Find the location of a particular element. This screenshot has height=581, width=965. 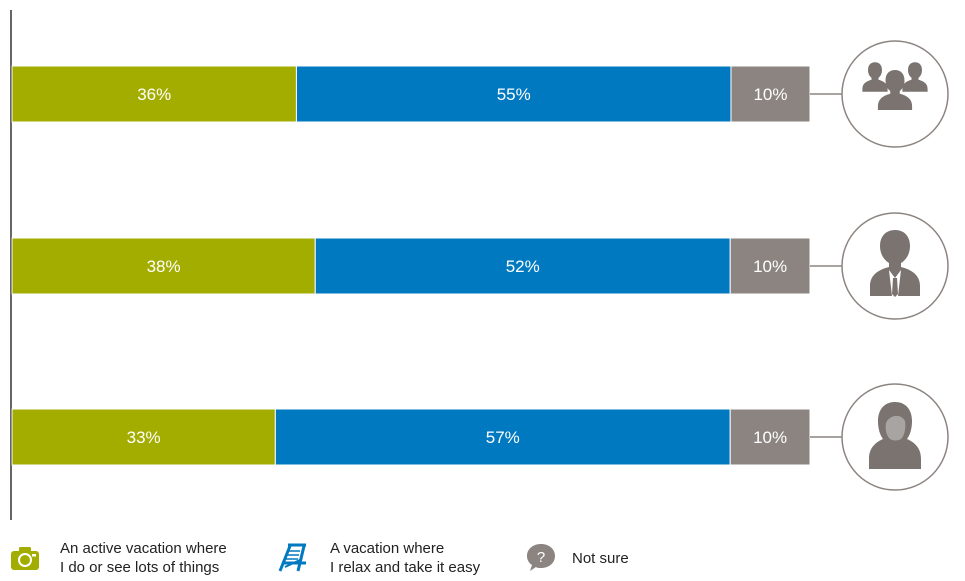

data-label-women-series-2: 57% is located at coordinates (503, 437).